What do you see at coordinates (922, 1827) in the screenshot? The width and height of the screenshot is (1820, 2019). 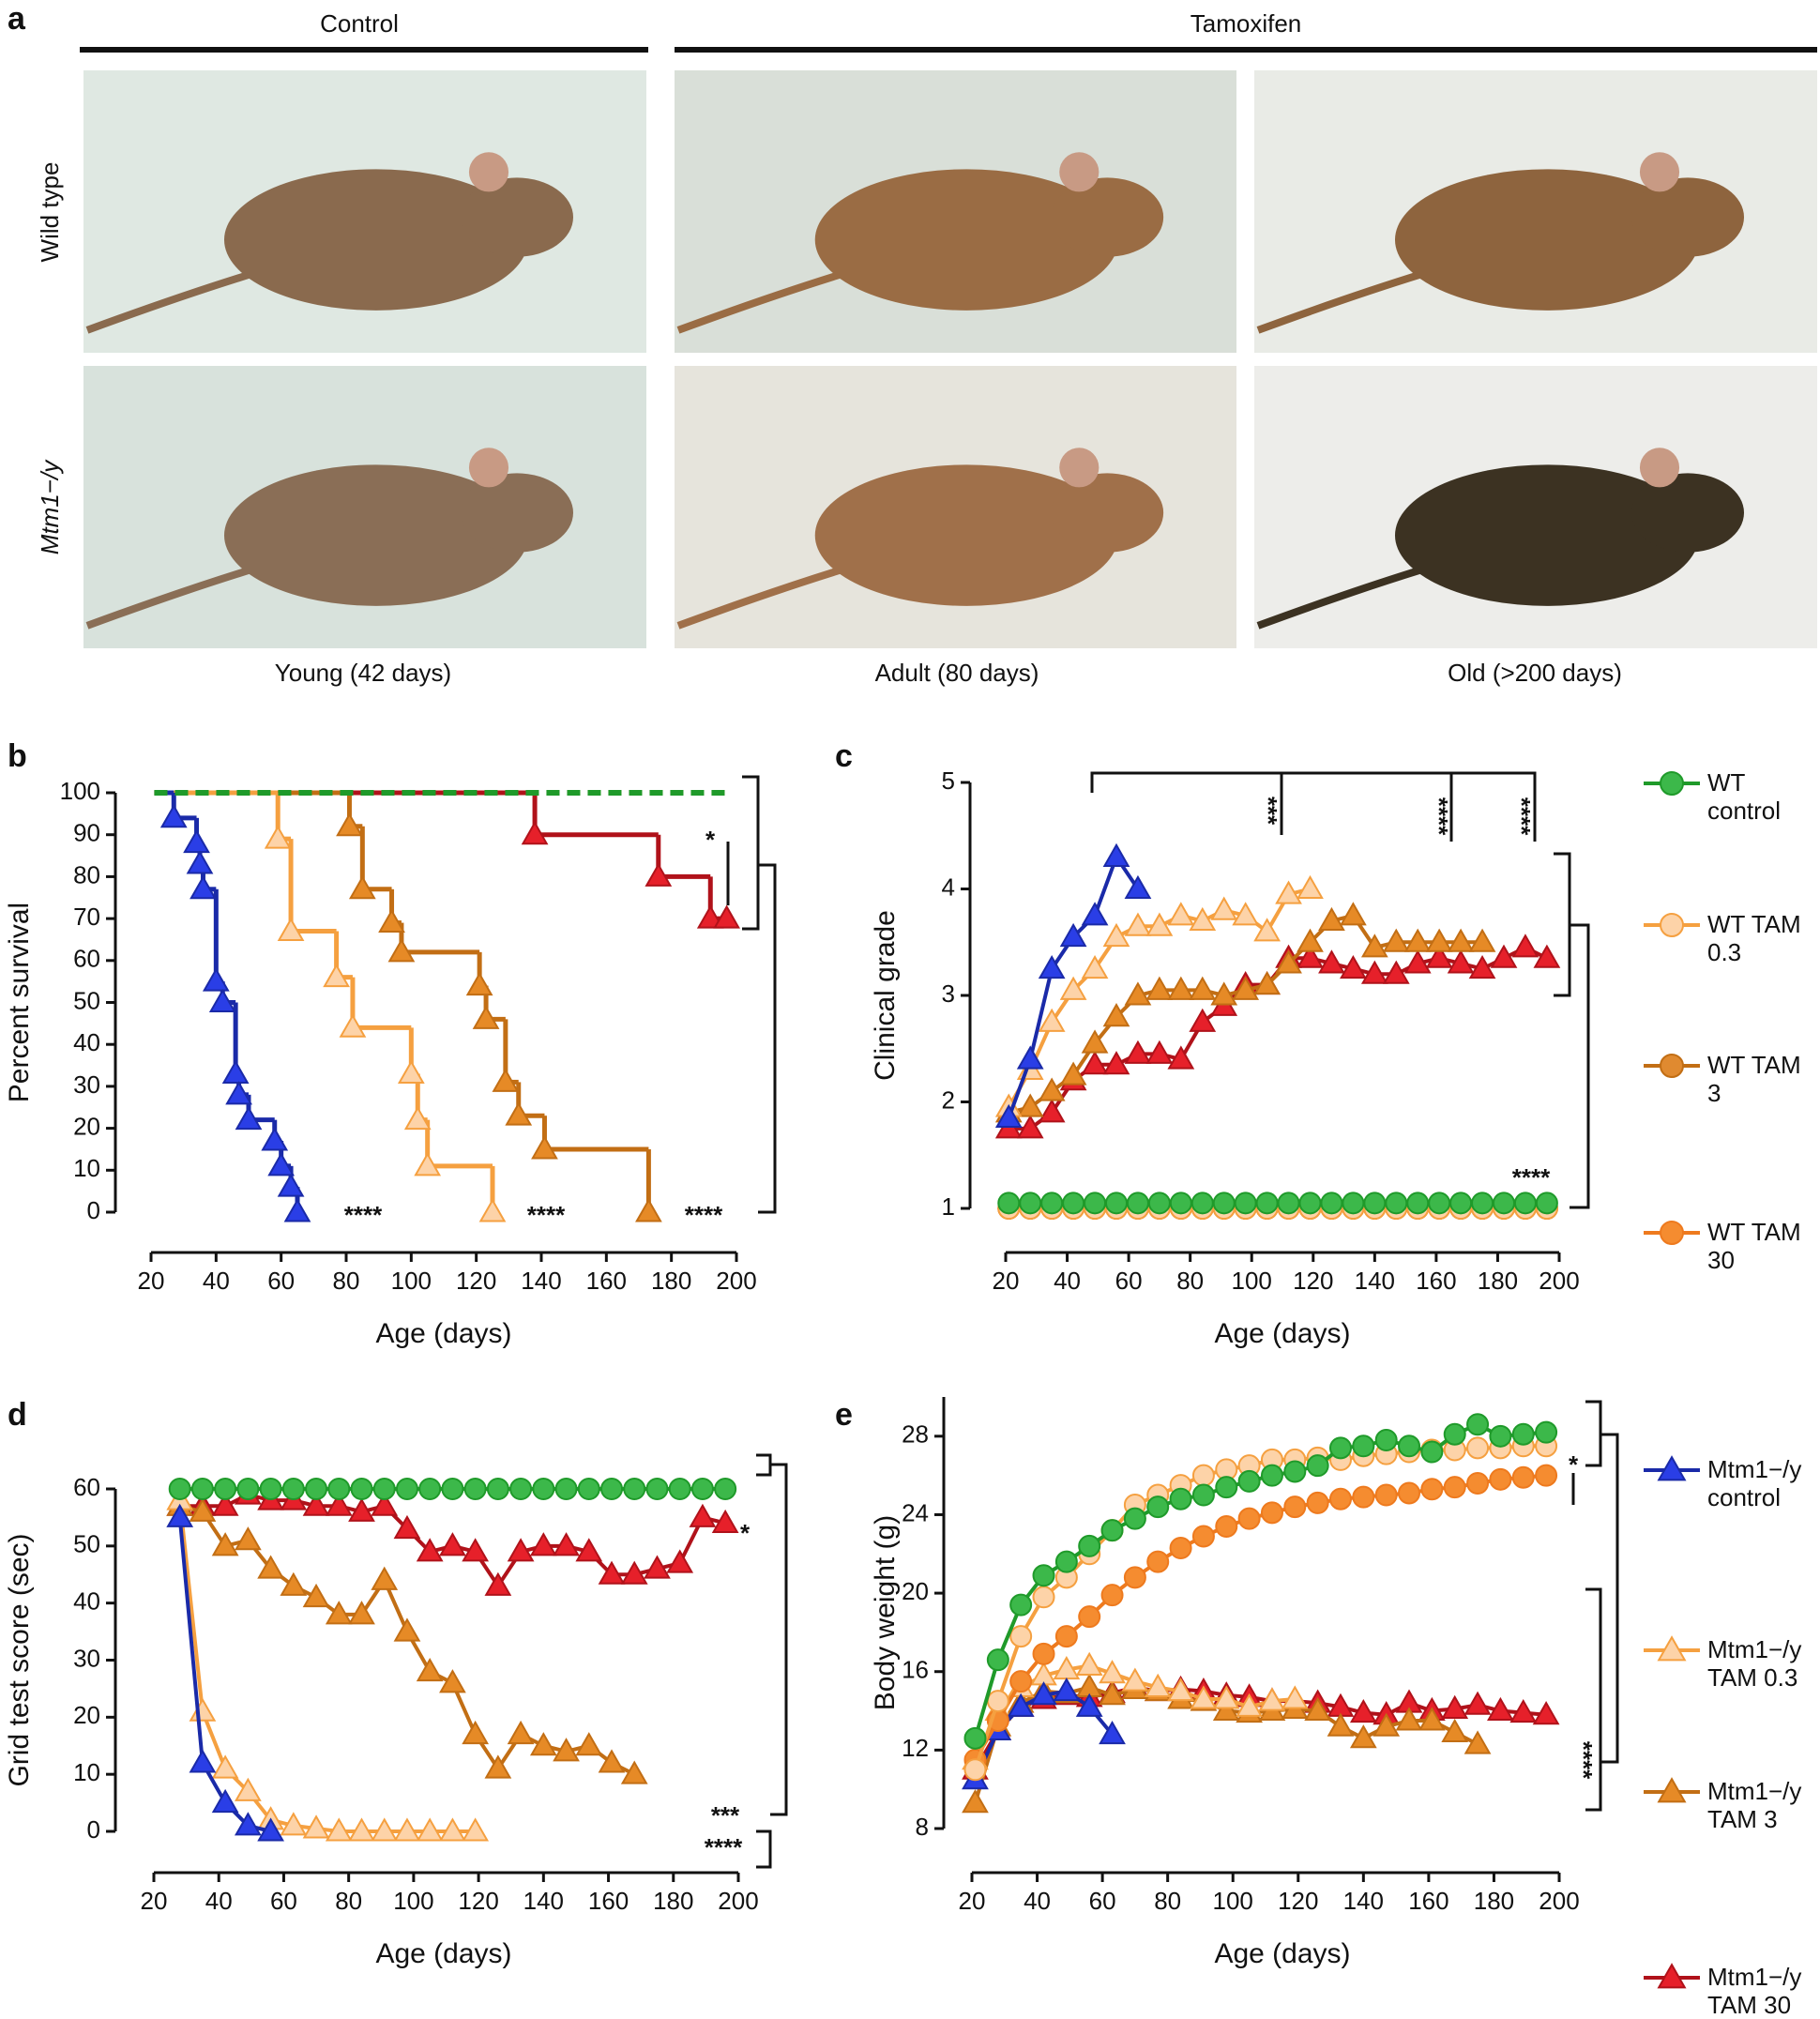 I see `y-tick-label: 8` at bounding box center [922, 1827].